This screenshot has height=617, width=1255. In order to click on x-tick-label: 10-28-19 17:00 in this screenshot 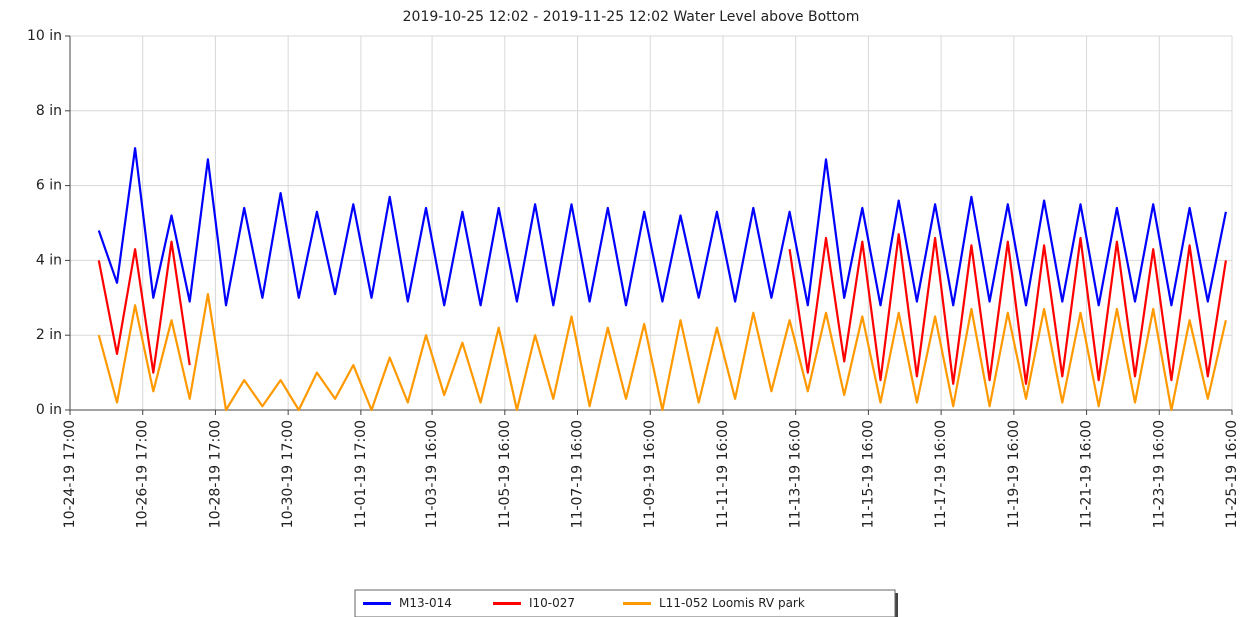, I will do `click(215, 474)`.